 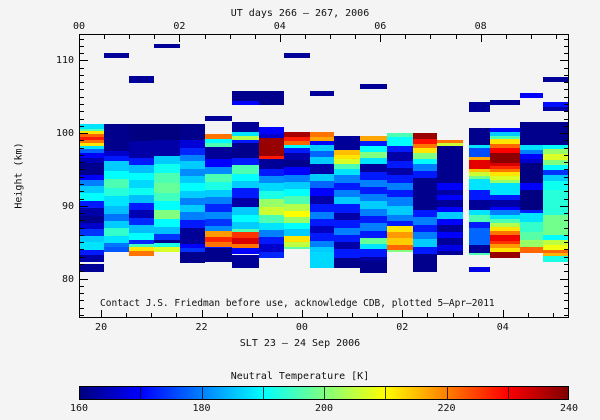 What do you see at coordinates (324, 408) in the screenshot?
I see `colorbar-tick-label: 200` at bounding box center [324, 408].